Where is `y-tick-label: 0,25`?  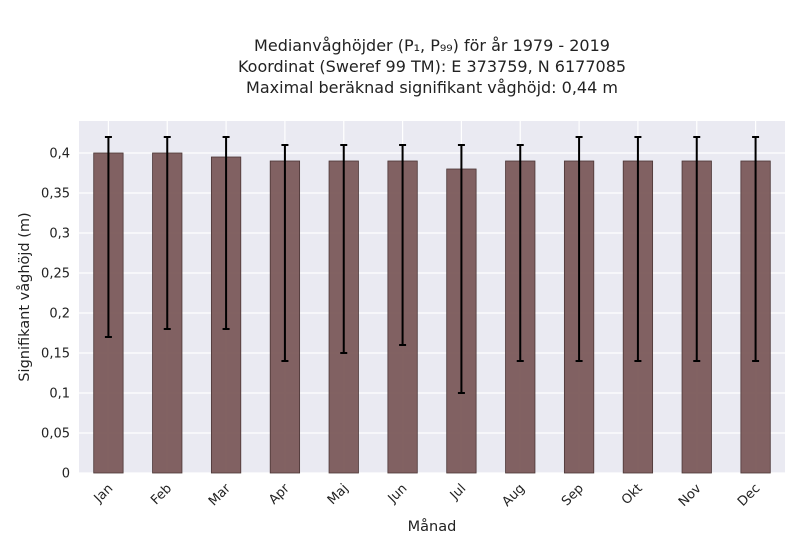
y-tick-label: 0,25 is located at coordinates (55, 274).